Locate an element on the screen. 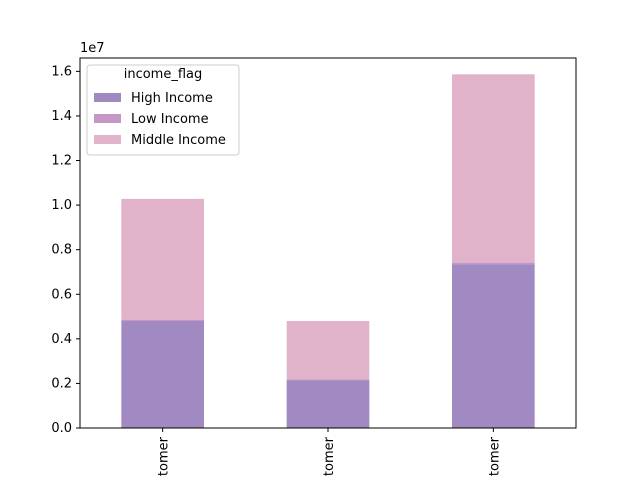  legend-label: Middle Income is located at coordinates (178, 140).